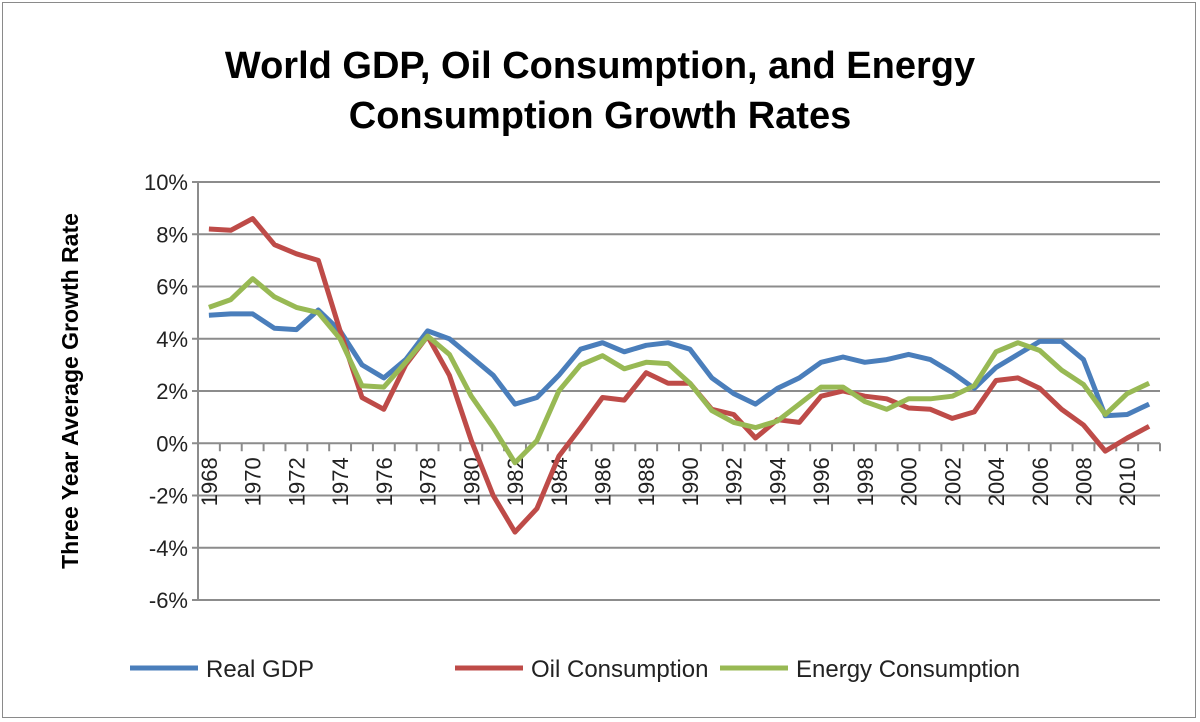 This screenshot has width=1200, height=722. Describe the element at coordinates (600, 116) in the screenshot. I see `chart-title-line-2: Consumption Growth Rates` at that location.